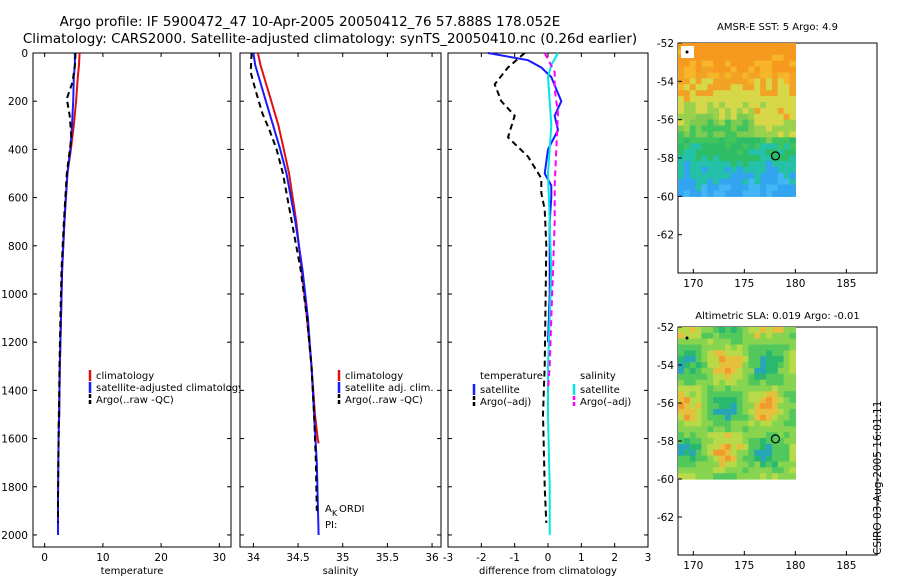 The image size is (900, 580). Describe the element at coordinates (600, 390) in the screenshot. I see `difference-legend-sal-sat: satellite` at that location.